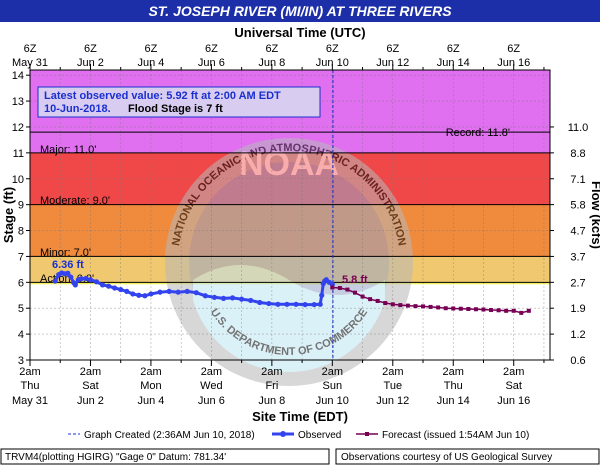 The width and height of the screenshot is (600, 465). I want to click on watermark-wave, so click(289, 318).